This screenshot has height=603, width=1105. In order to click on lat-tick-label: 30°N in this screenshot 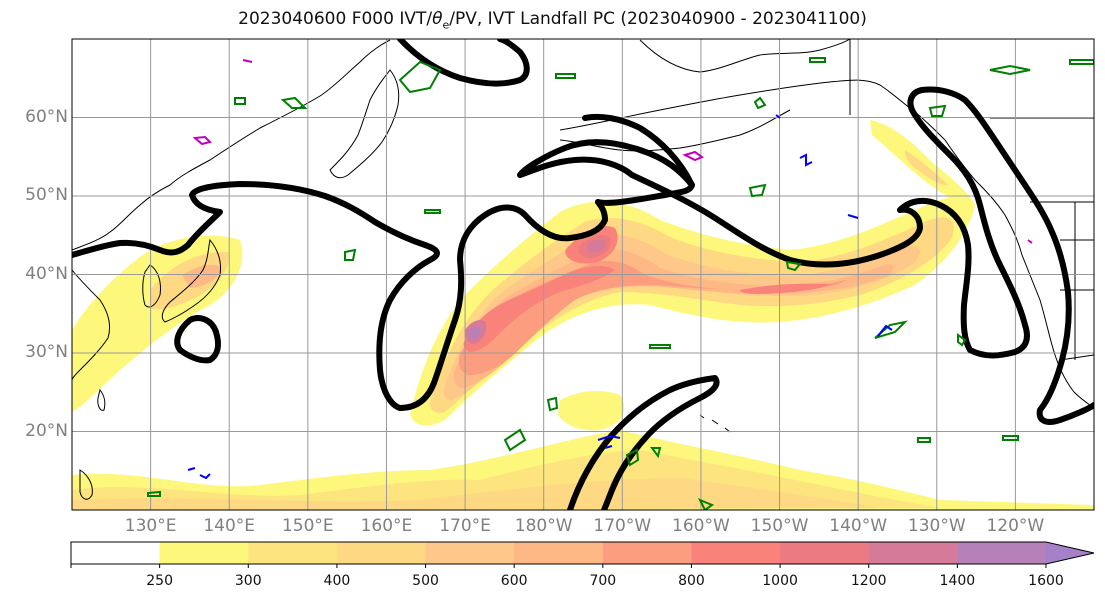, I will do `click(46, 352)`.